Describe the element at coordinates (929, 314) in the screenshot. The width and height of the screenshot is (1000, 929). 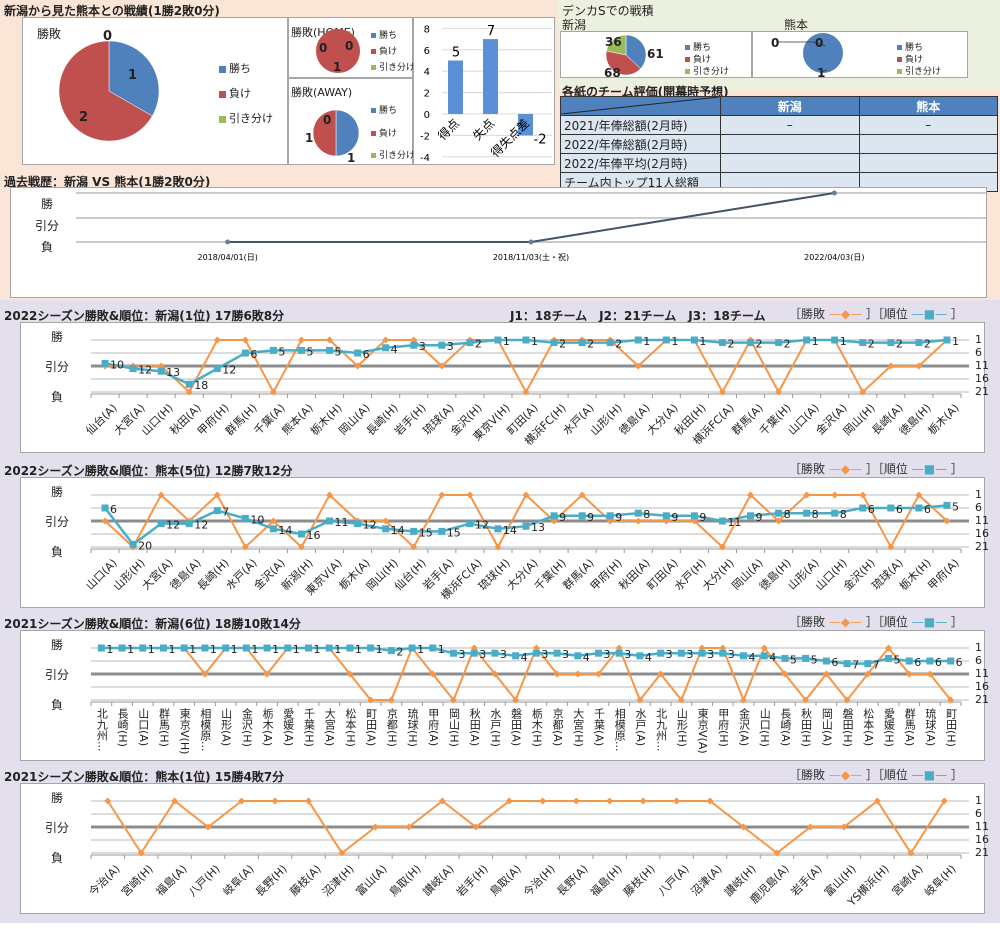
I see `rank-marker-icon: —■—` at that location.